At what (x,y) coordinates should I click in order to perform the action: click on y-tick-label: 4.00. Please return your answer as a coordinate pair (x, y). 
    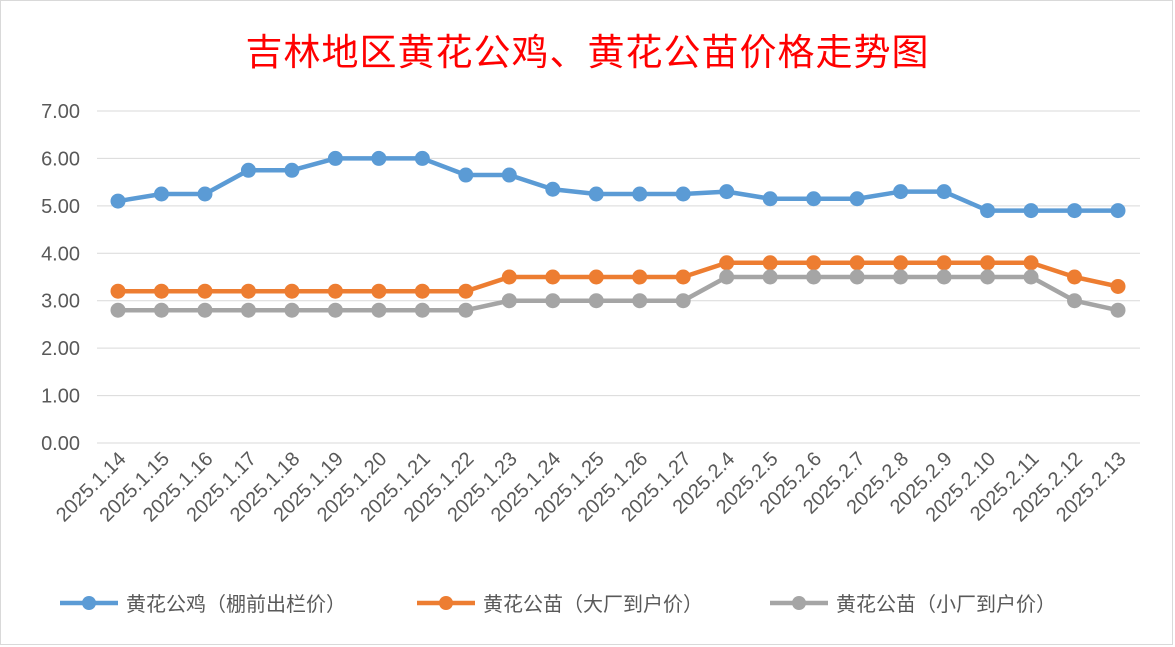
    Looking at the image, I should click on (60, 254).